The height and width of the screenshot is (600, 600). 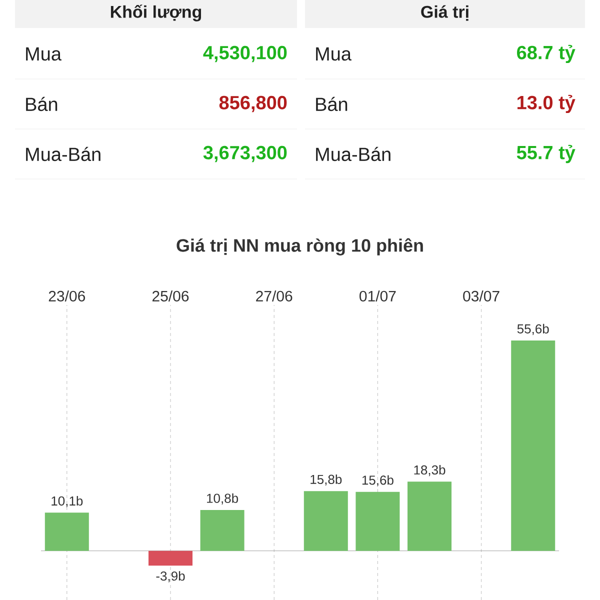 I want to click on text: 55.7 tỷ, so click(x=546, y=154).